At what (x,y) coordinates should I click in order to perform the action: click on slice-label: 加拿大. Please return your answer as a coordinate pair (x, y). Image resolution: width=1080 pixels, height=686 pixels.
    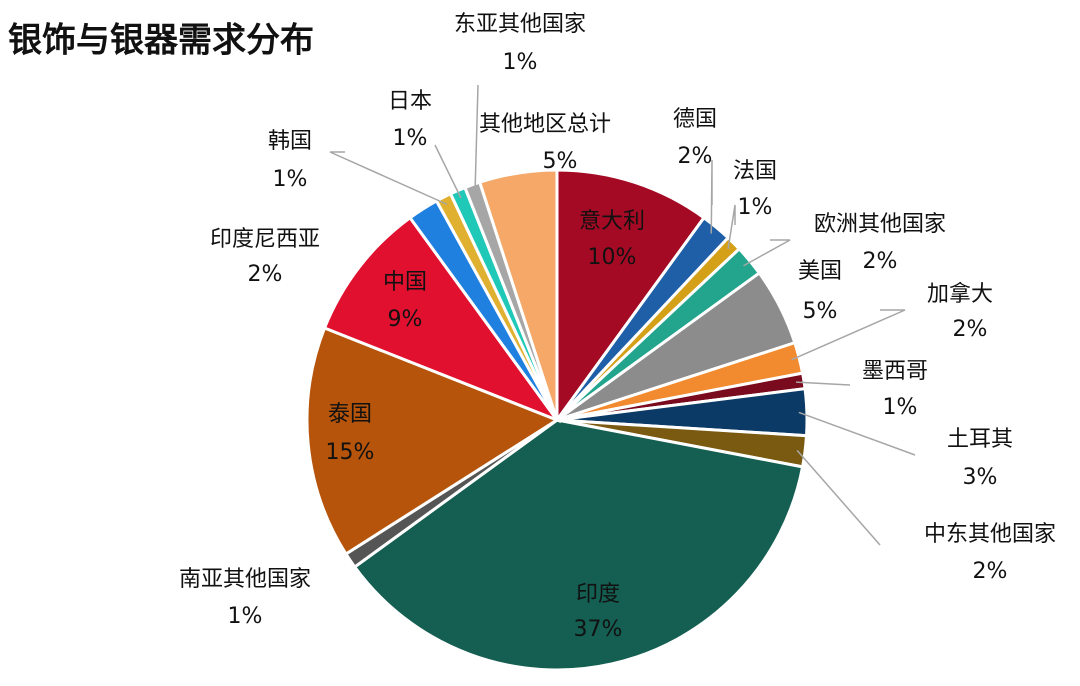
    Looking at the image, I should click on (960, 294).